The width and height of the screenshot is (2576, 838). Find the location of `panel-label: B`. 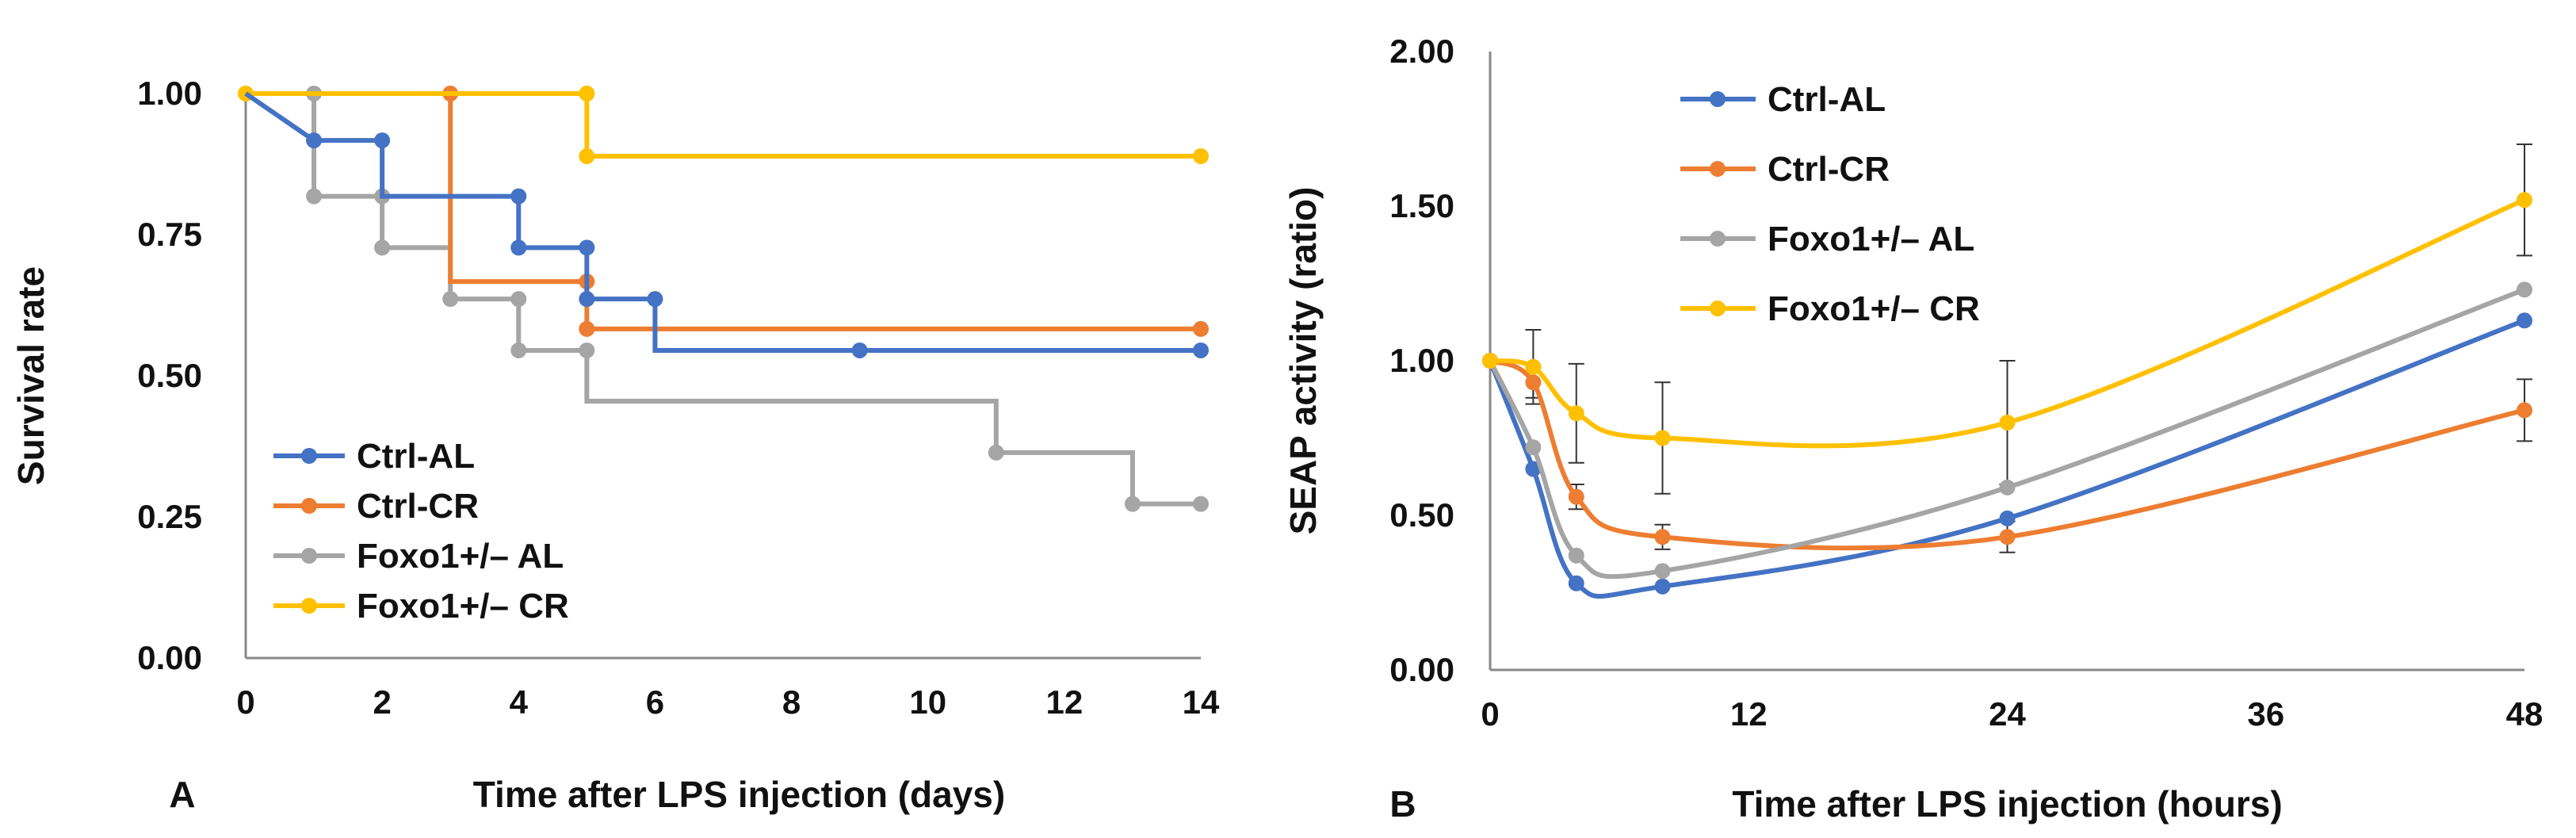

panel-label: B is located at coordinates (1402, 804).